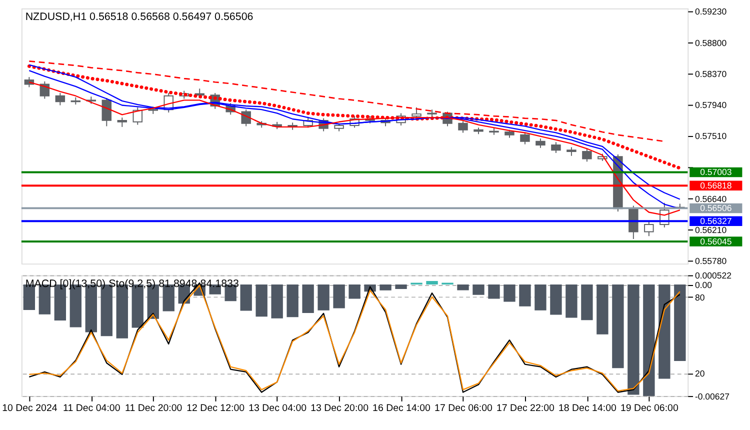 The image size is (750, 430). What do you see at coordinates (139, 17) in the screenshot?
I see `chart-title: NZDUSD,H1 0.56518 0.56568 0.56497 0.56506` at bounding box center [139, 17].